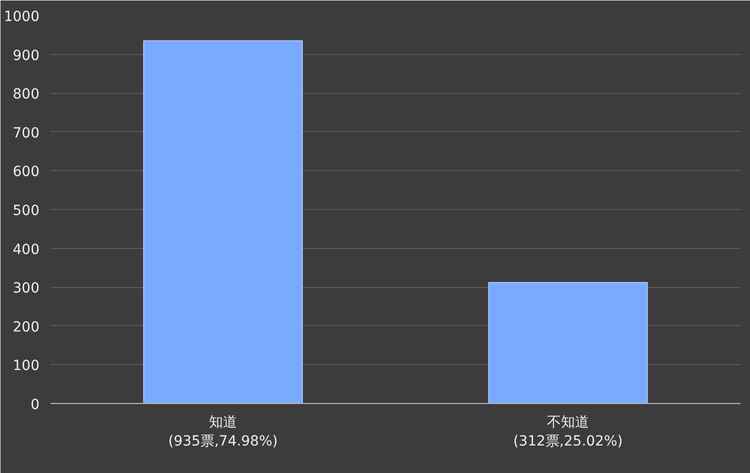 This screenshot has width=750, height=473. I want to click on y-tick-label: 700, so click(26, 133).